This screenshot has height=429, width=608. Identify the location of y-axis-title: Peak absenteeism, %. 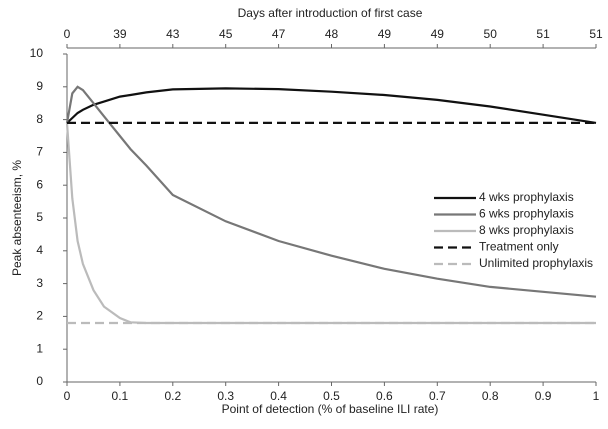
(17, 218).